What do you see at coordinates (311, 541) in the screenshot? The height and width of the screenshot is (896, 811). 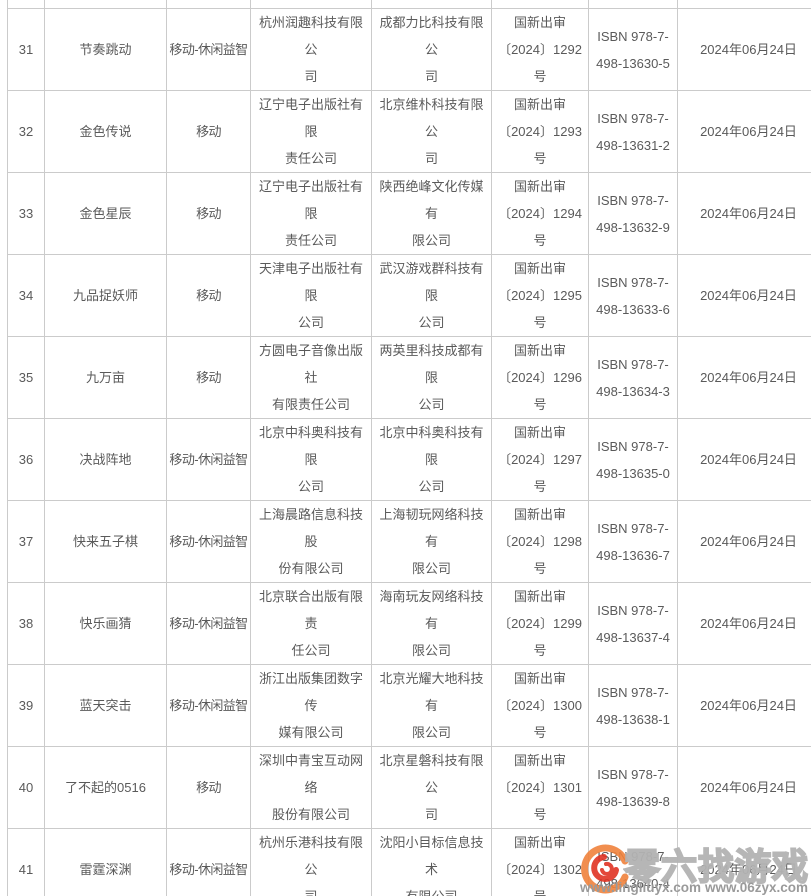 I see `publisher-cell: 上海晨路信息科技股 份有限公司` at bounding box center [311, 541].